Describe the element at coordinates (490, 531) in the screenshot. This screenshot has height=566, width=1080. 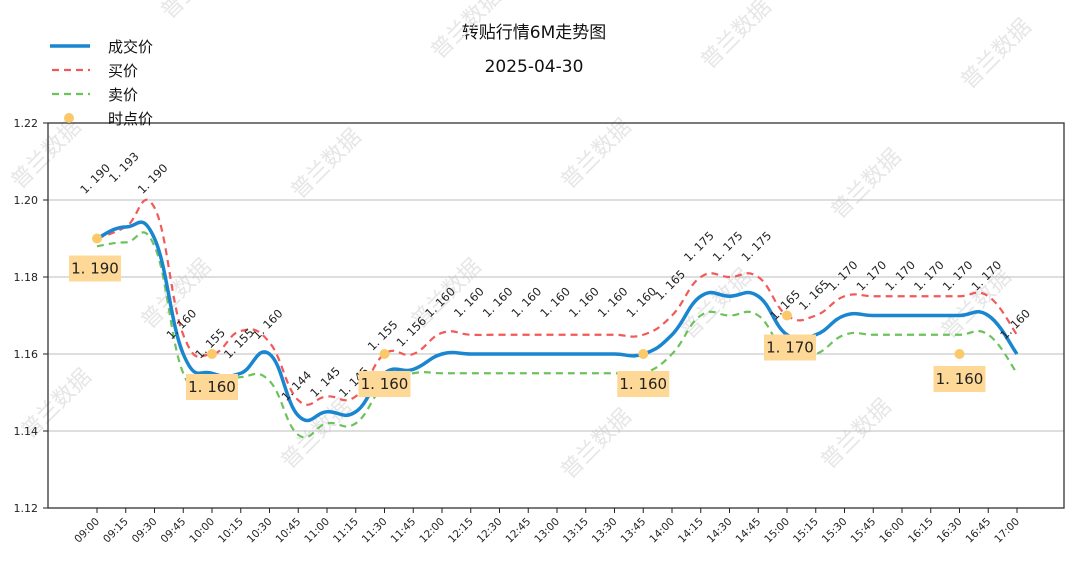
I see `x-tick-label: 12:30` at that location.